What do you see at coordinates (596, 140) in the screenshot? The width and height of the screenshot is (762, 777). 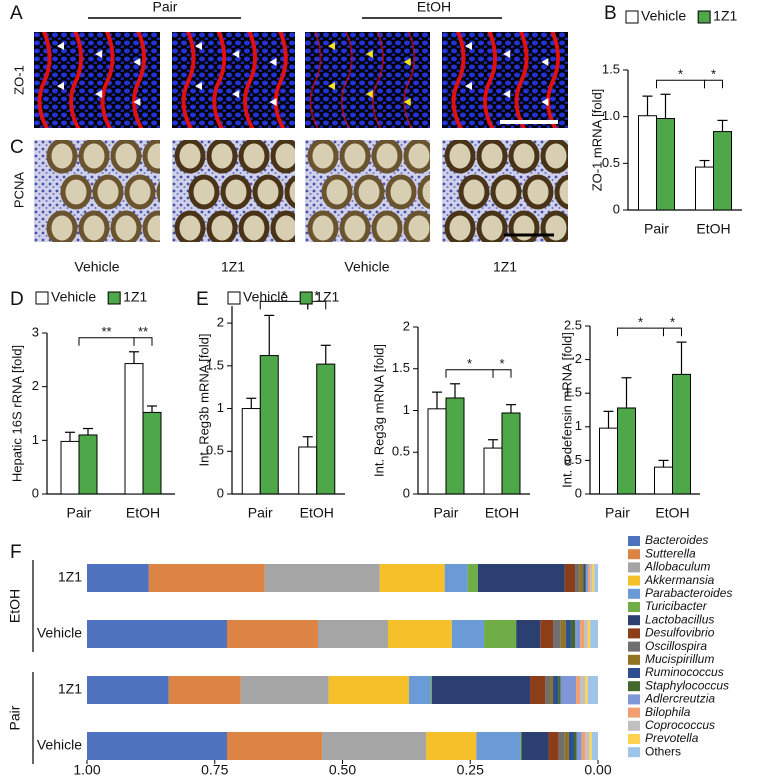 I see `y-axis-label: ZO-1 mRNA [fold]` at bounding box center [596, 140].